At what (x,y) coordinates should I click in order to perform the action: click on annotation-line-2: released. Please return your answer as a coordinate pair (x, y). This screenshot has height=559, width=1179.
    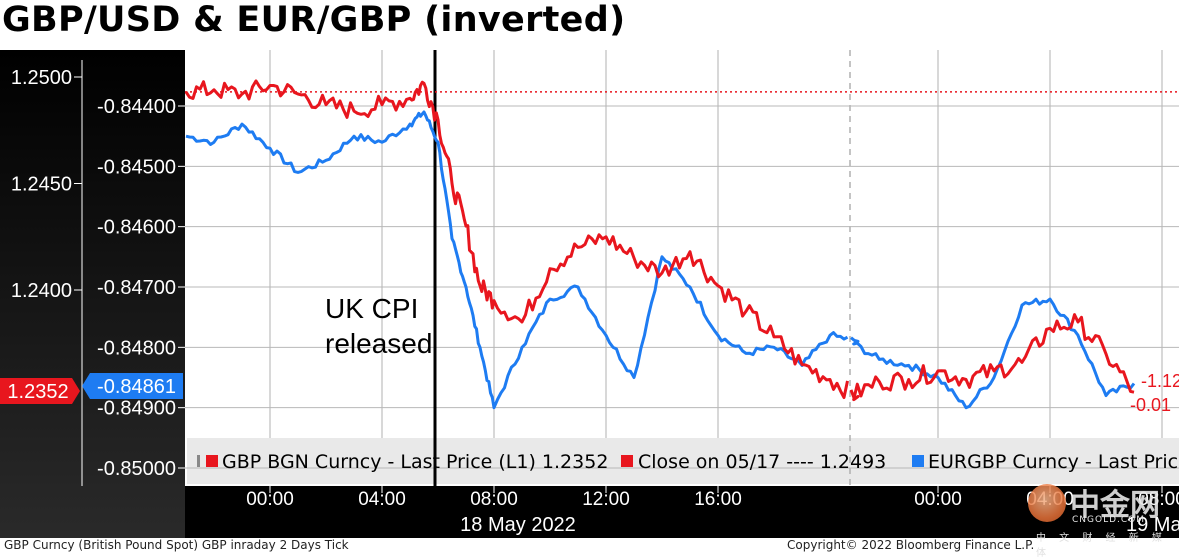
    Looking at the image, I should click on (378, 343).